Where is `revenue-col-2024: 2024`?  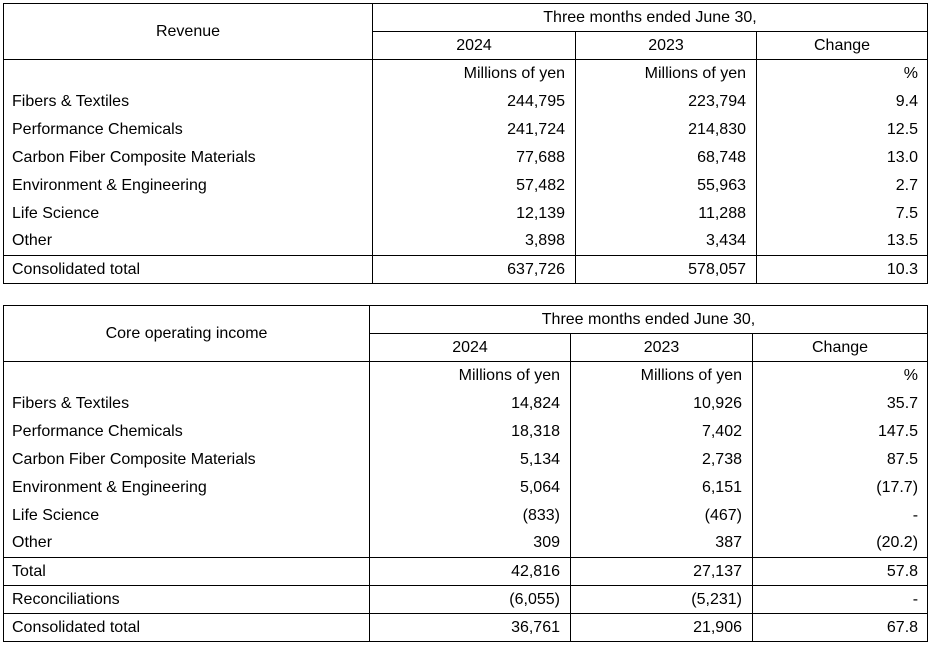
revenue-col-2024: 2024 is located at coordinates (474, 45).